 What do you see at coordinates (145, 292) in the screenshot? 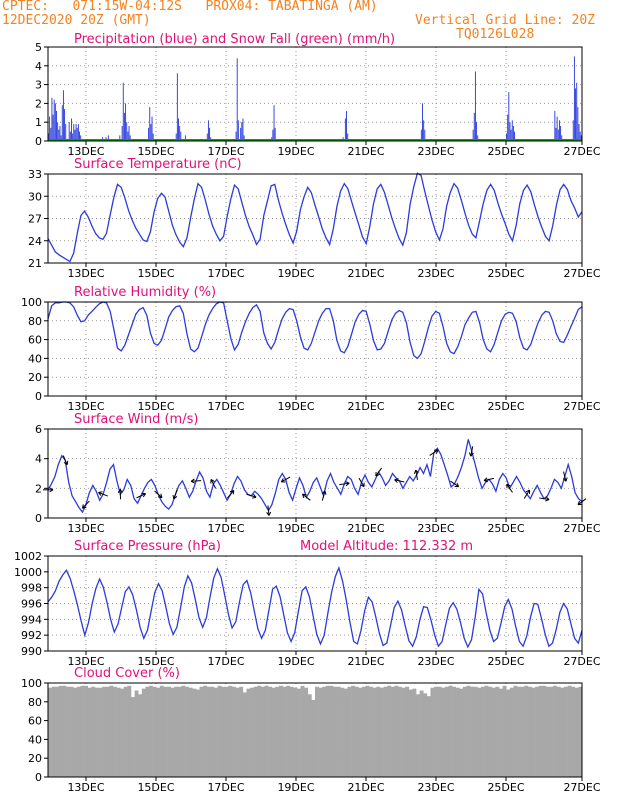
I see `panel-title-rh: Relative Humidity (%)` at bounding box center [145, 292].